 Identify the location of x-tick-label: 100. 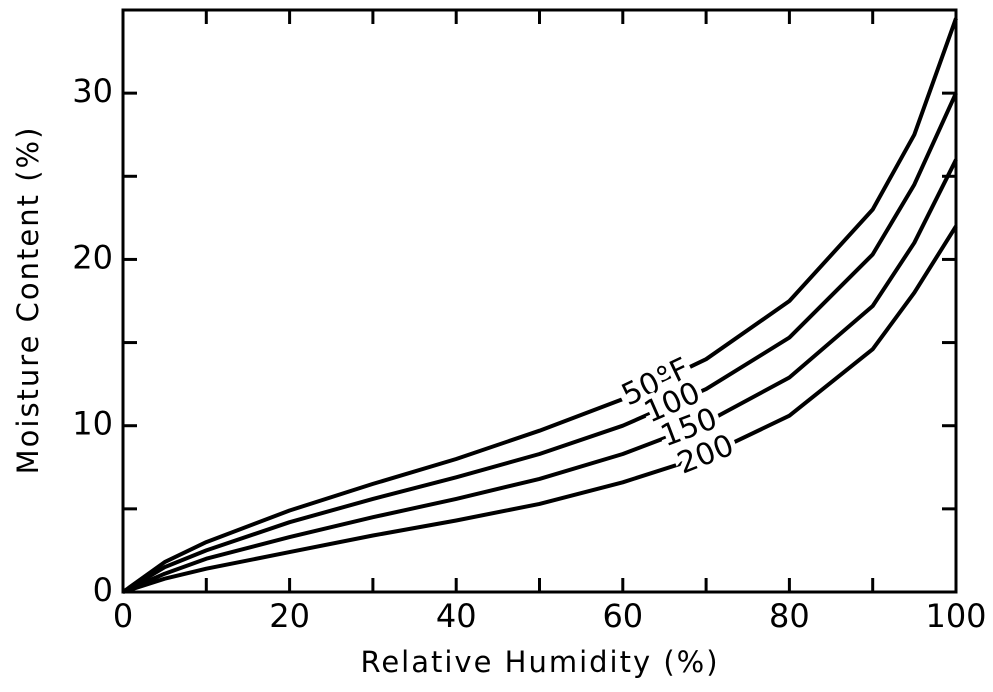
(955, 616).